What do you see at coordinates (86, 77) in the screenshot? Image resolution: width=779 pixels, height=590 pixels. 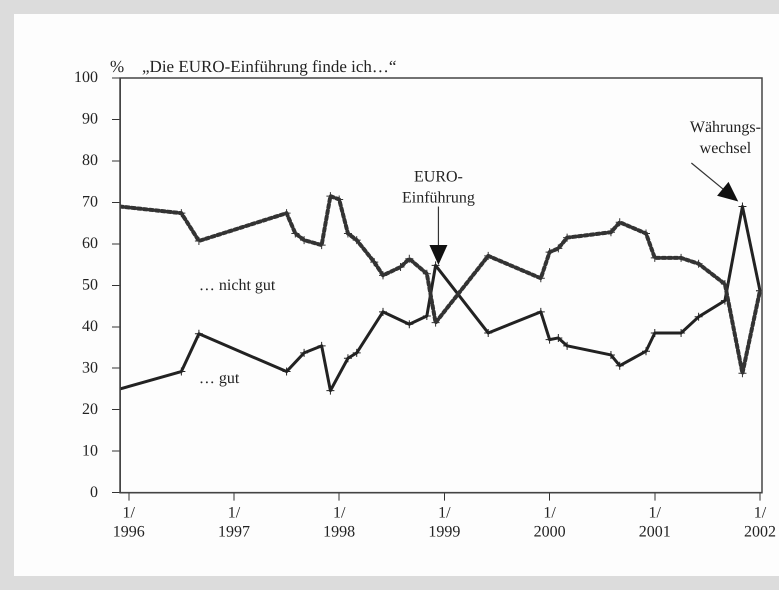 I see `y-tick-label: 100` at bounding box center [86, 77].